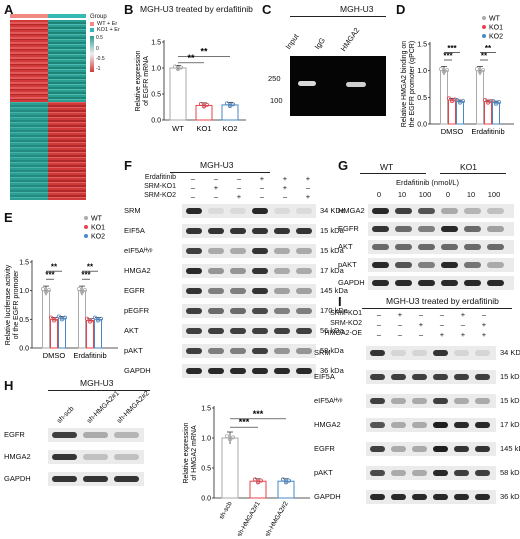 The height and width of the screenshot is (539, 520). I want to click on x-tick-label: Erdafitinib, so click(89, 355).